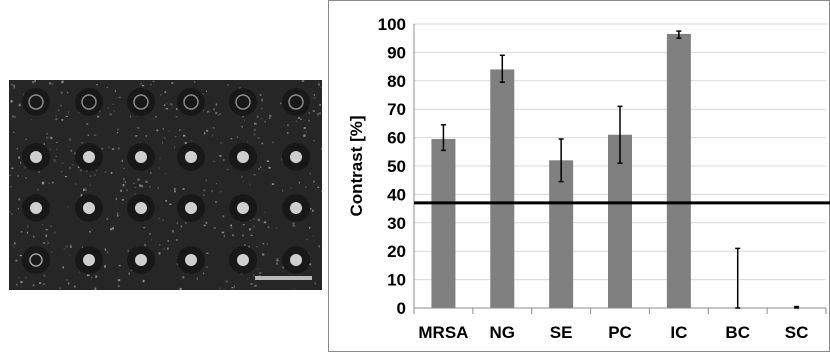  Describe the element at coordinates (396, 138) in the screenshot. I see `y-tick-label: 60` at that location.